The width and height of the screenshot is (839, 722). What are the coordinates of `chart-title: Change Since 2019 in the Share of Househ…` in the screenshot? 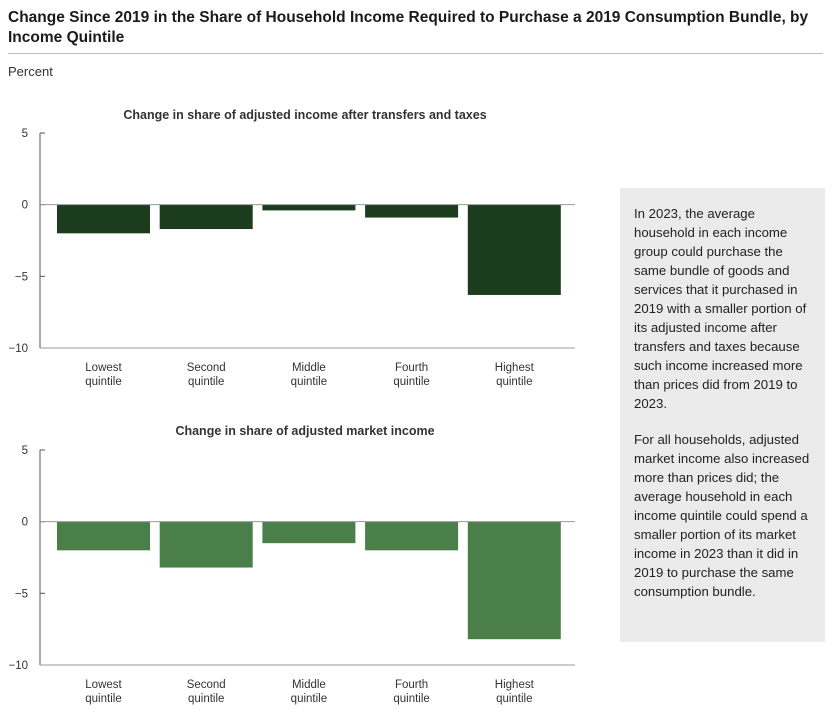 It's located at (408, 27).